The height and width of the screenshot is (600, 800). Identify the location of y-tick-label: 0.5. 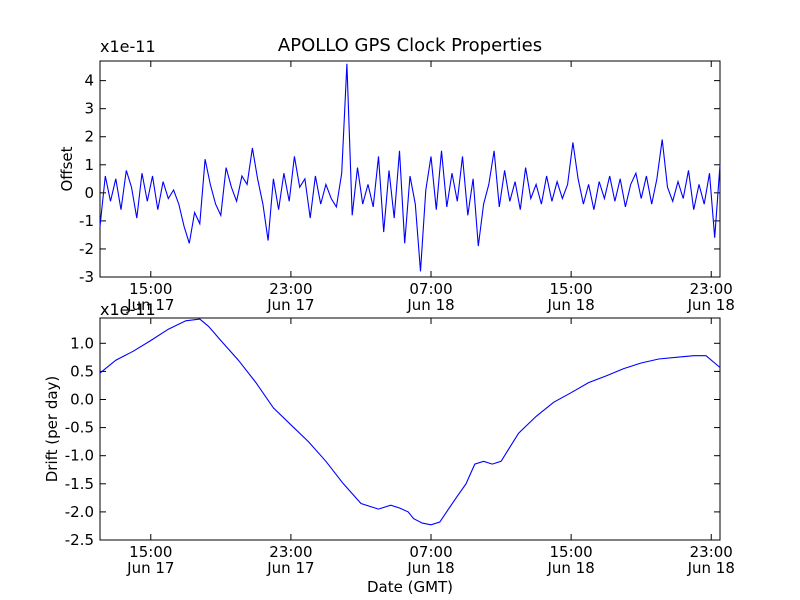
(82, 371).